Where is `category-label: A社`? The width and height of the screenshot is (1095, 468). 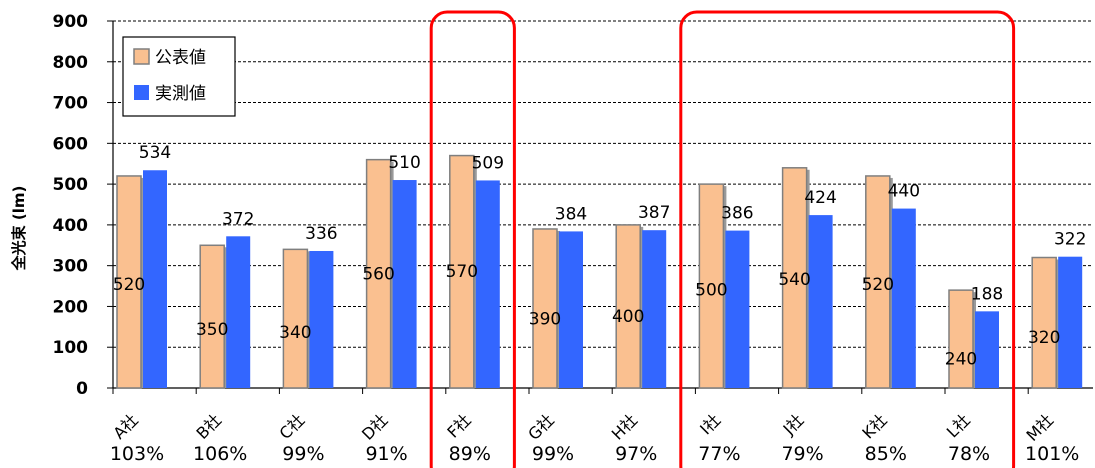 category-label: A社 is located at coordinates (125, 426).